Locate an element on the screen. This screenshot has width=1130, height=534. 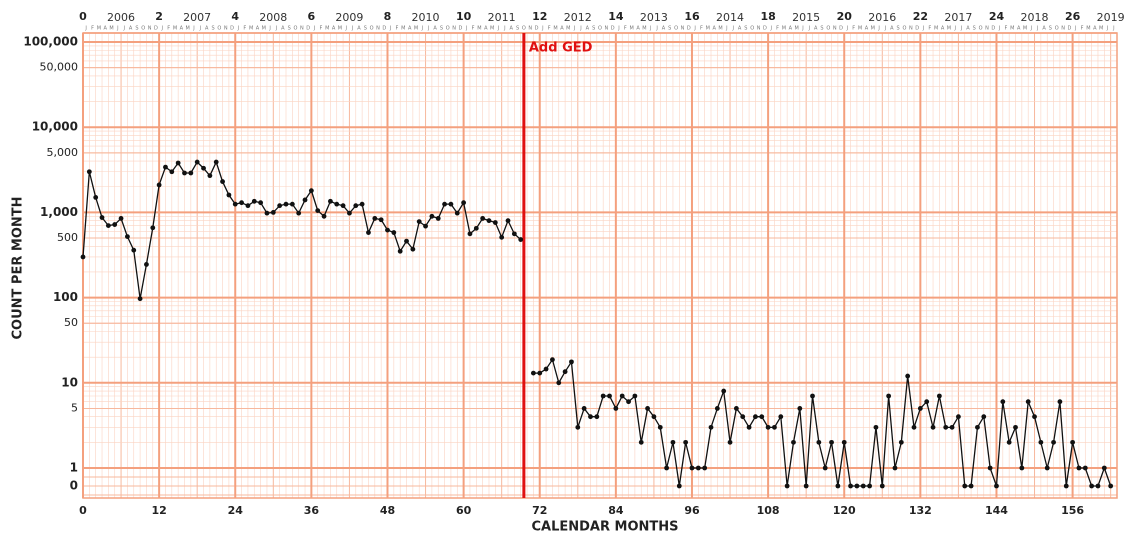
year-label: 2011 is located at coordinates (502, 17).